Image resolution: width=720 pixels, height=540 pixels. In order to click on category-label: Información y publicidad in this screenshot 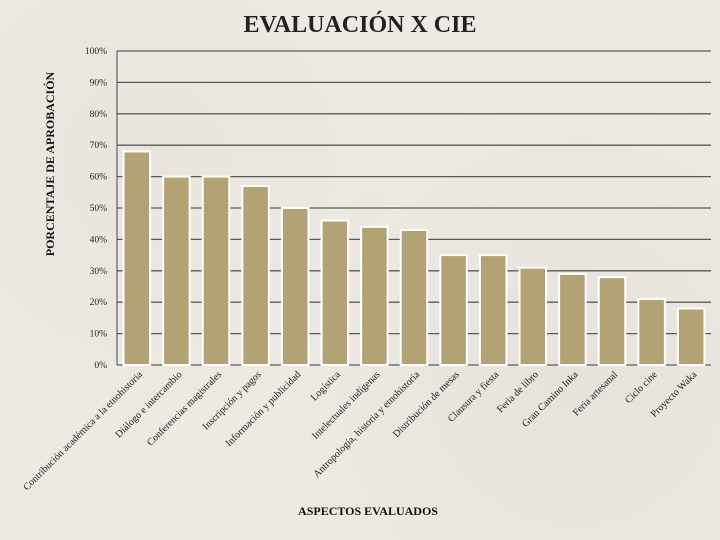, I will do `click(264, 409)`.